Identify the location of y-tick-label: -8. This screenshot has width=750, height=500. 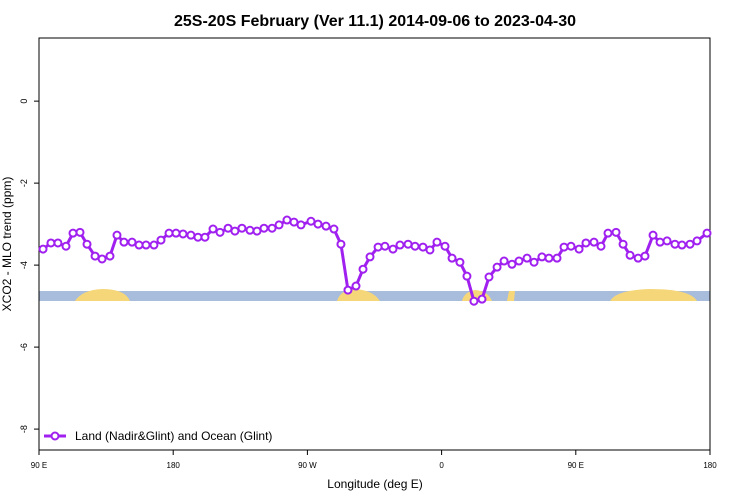
(24, 429).